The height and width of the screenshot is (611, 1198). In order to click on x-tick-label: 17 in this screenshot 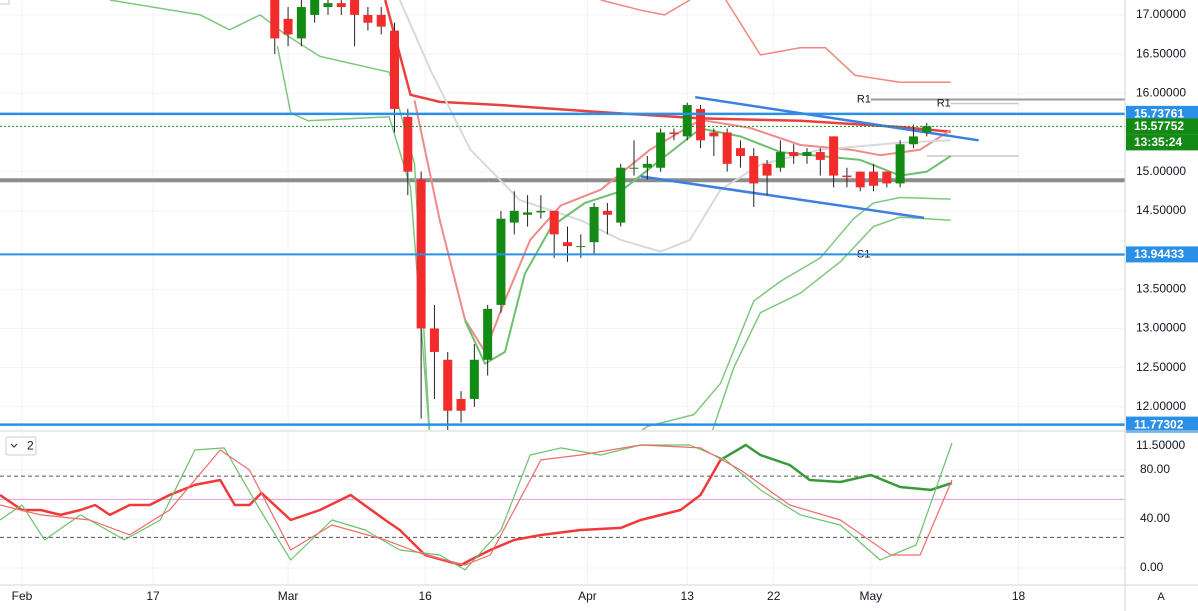, I will do `click(153, 596)`.